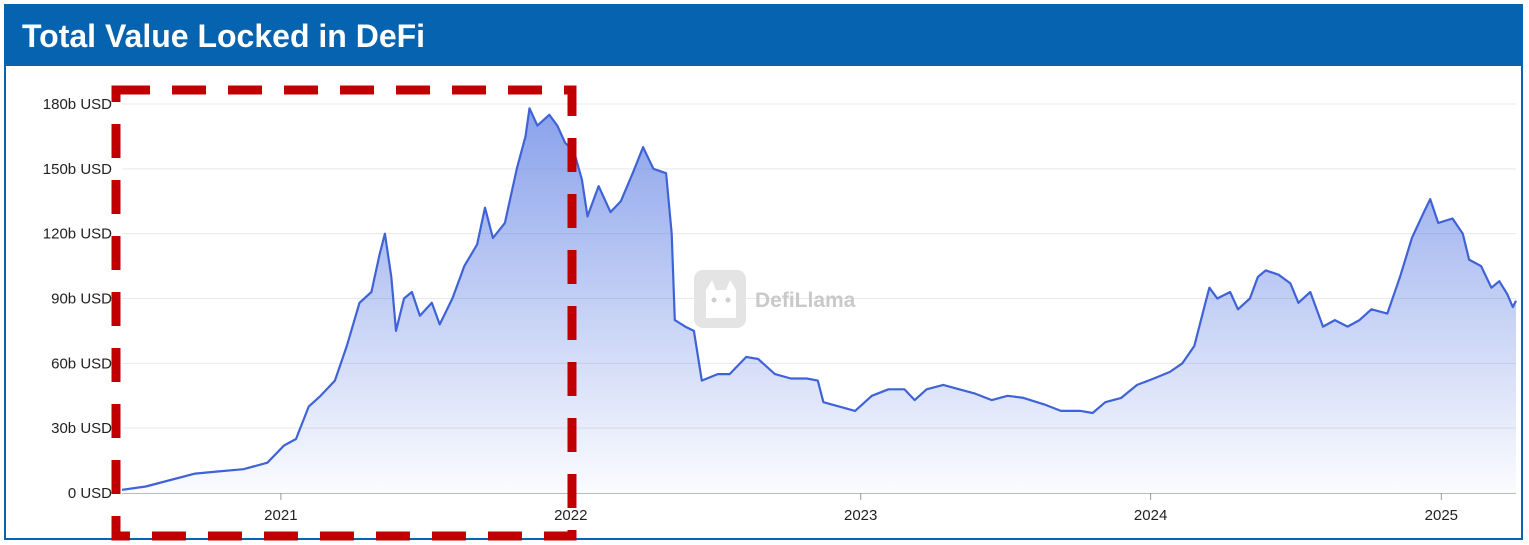 This screenshot has width=1529, height=545. I want to click on x-axis-ticks: 2021 2022 2023 2024 2025, so click(861, 508).